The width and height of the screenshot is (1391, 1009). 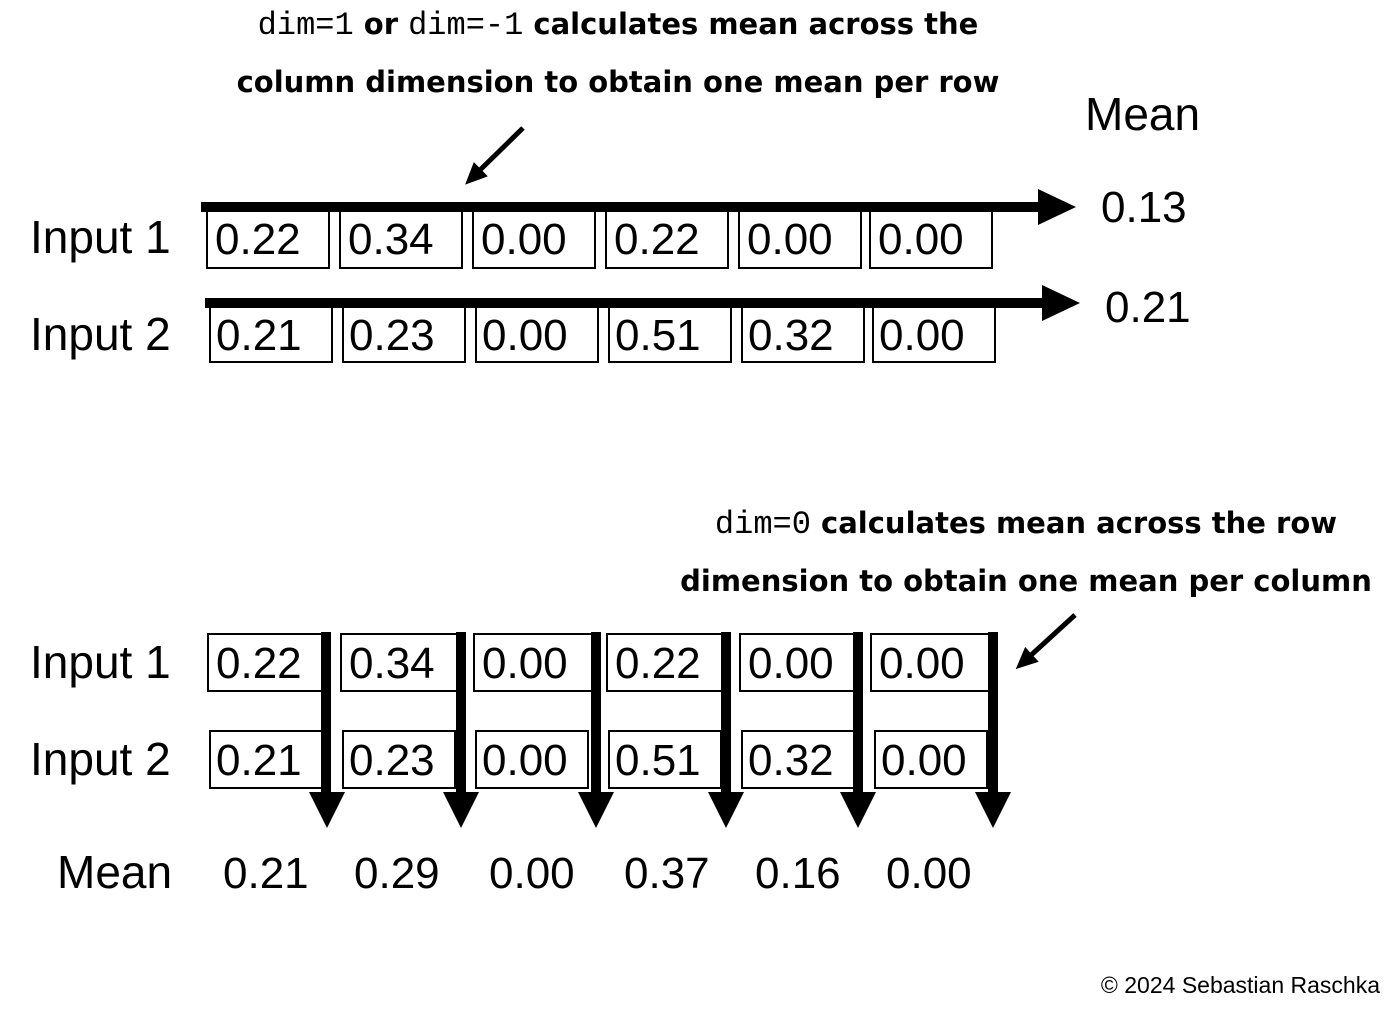 I want to click on bottom-annotation-code-dim0: dim=0, so click(x=763, y=524).